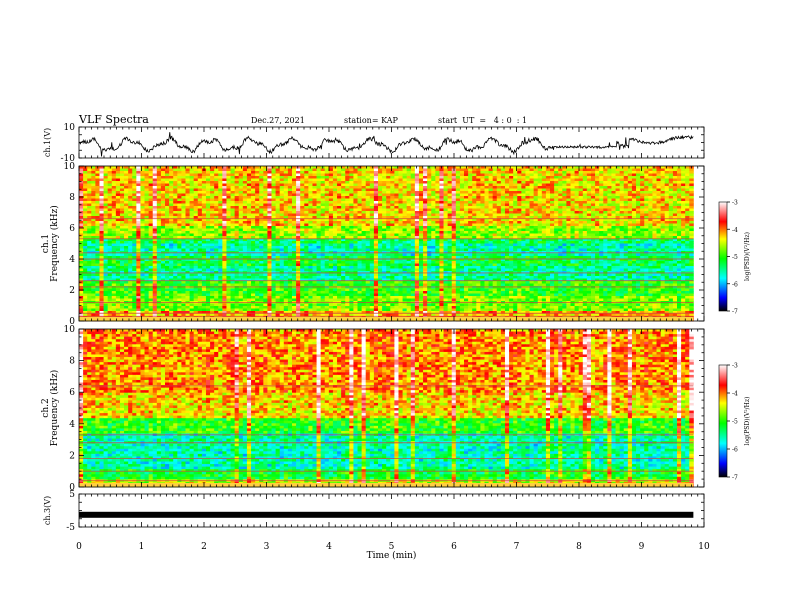 The height and width of the screenshot is (612, 792). Describe the element at coordinates (72, 322) in the screenshot. I see `ch1s-ytick-label: 0` at that location.